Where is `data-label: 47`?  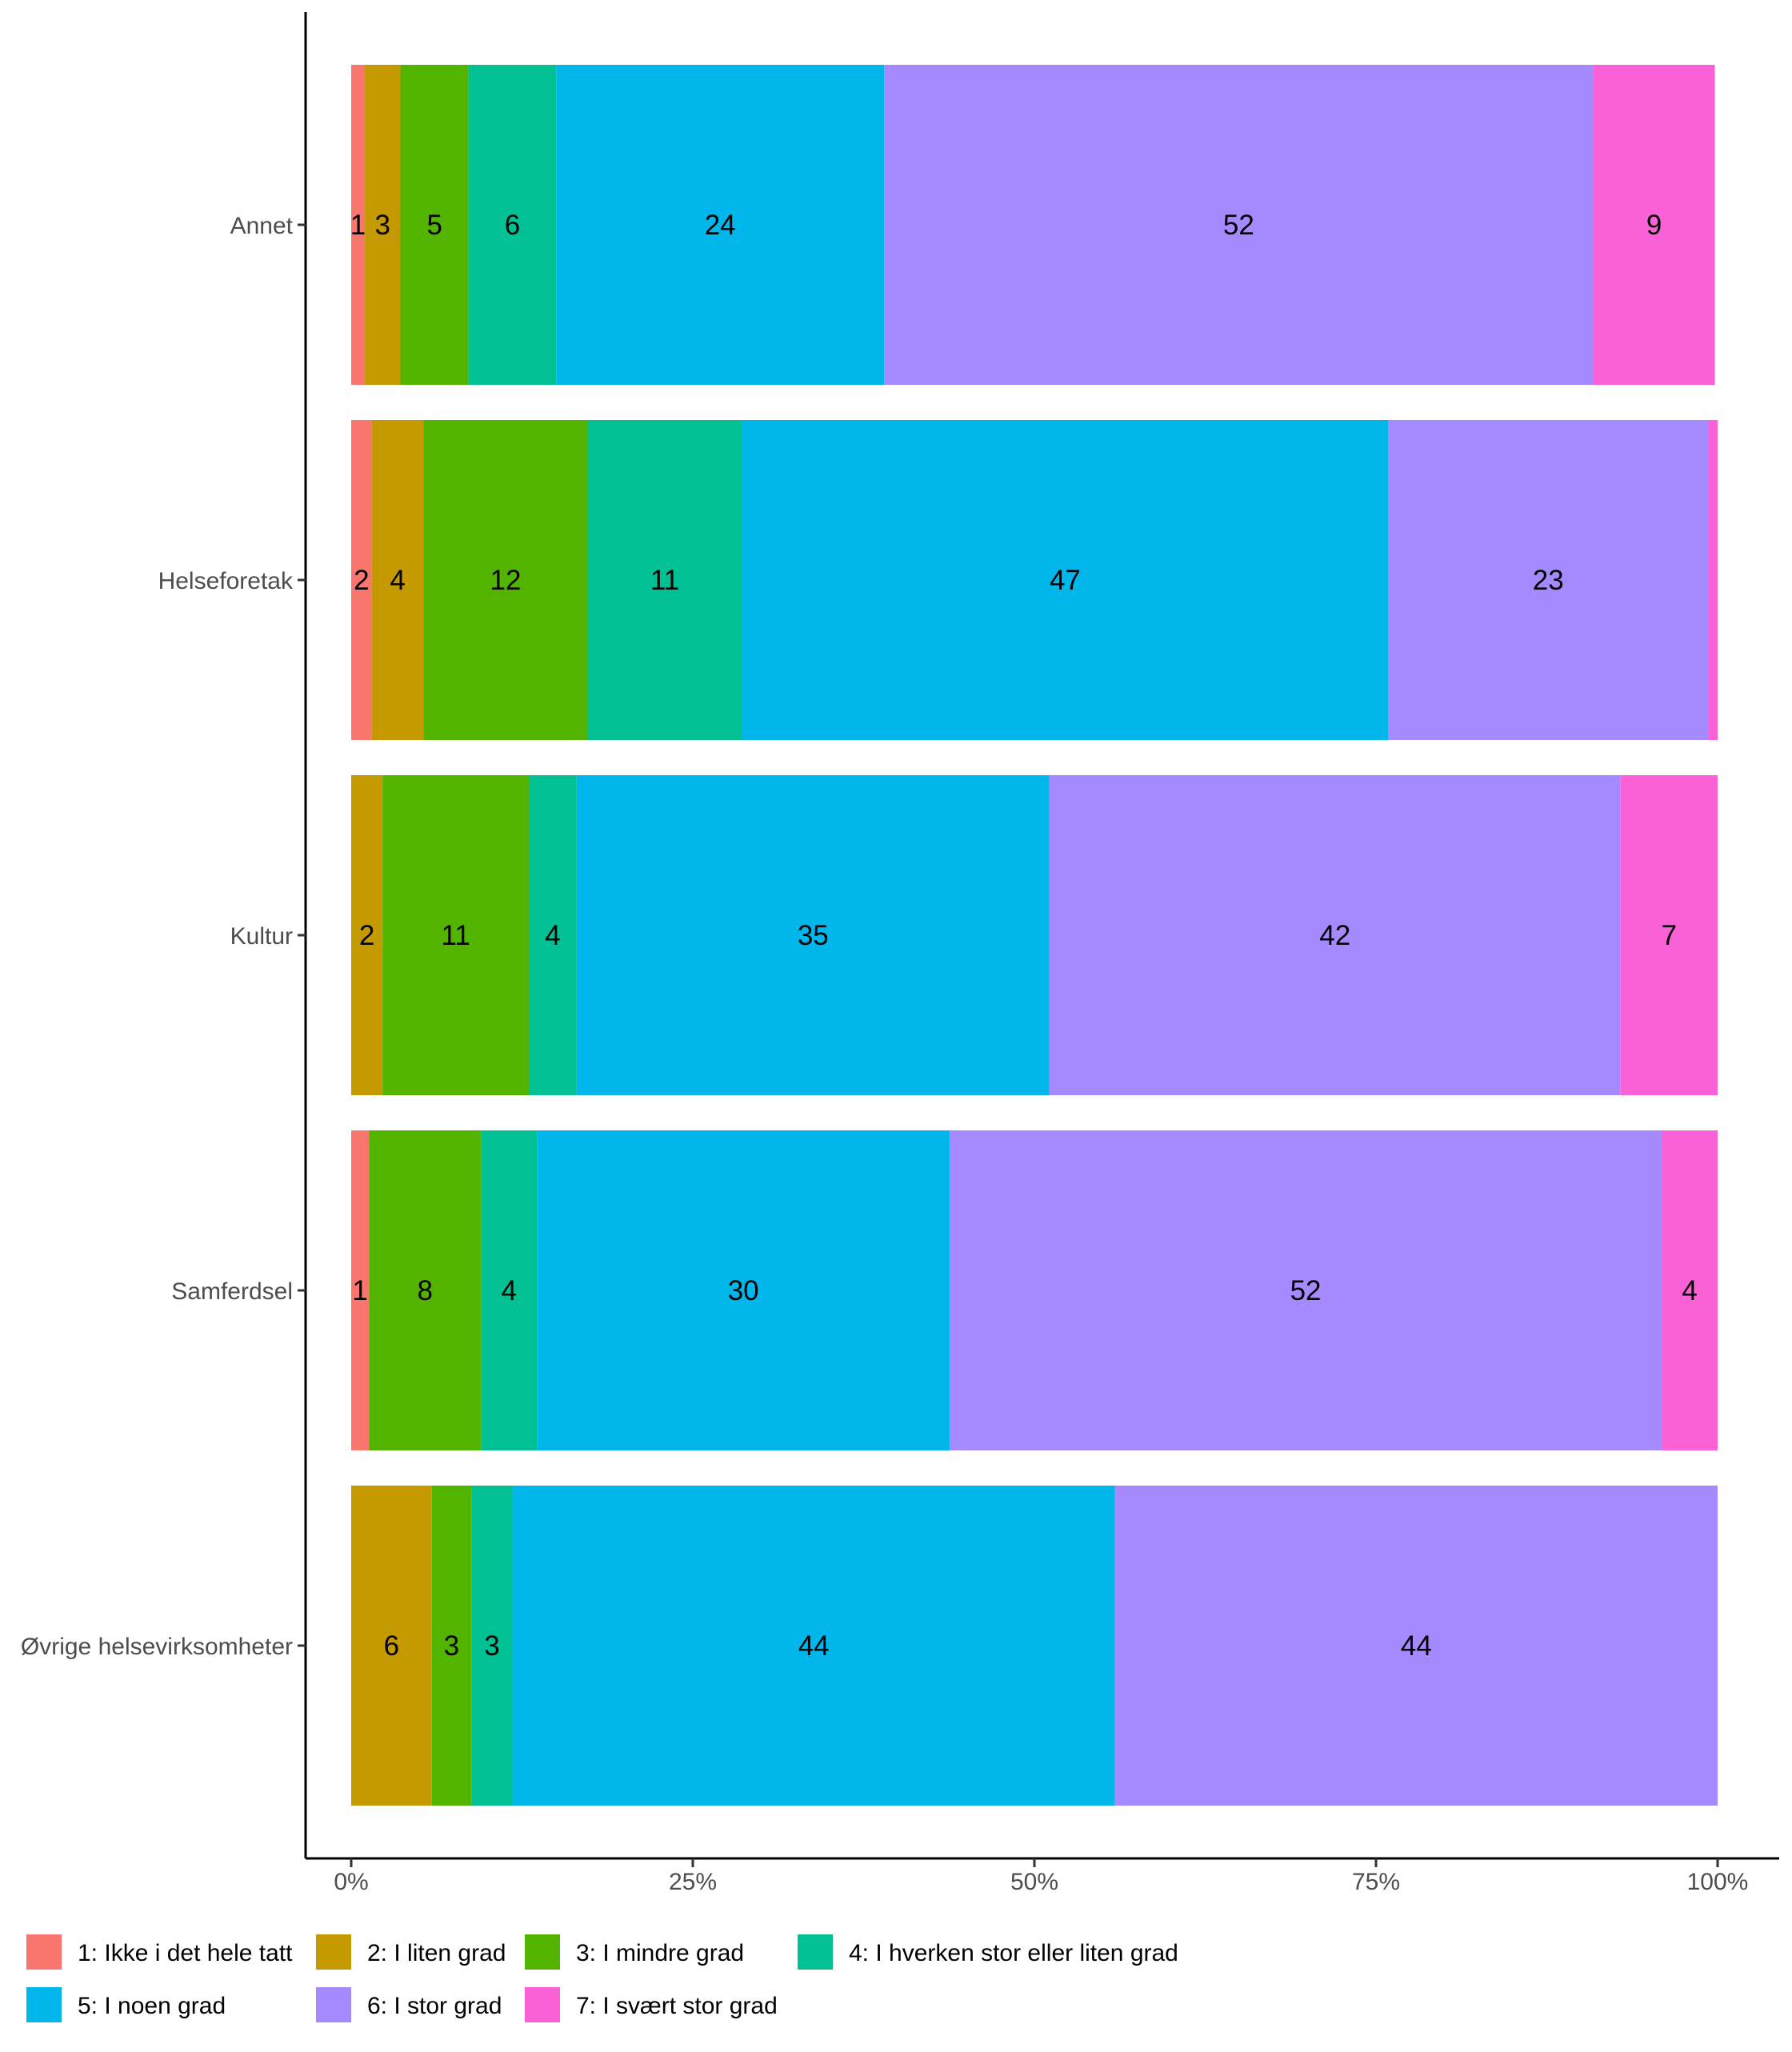 data-label: 47 is located at coordinates (1065, 580).